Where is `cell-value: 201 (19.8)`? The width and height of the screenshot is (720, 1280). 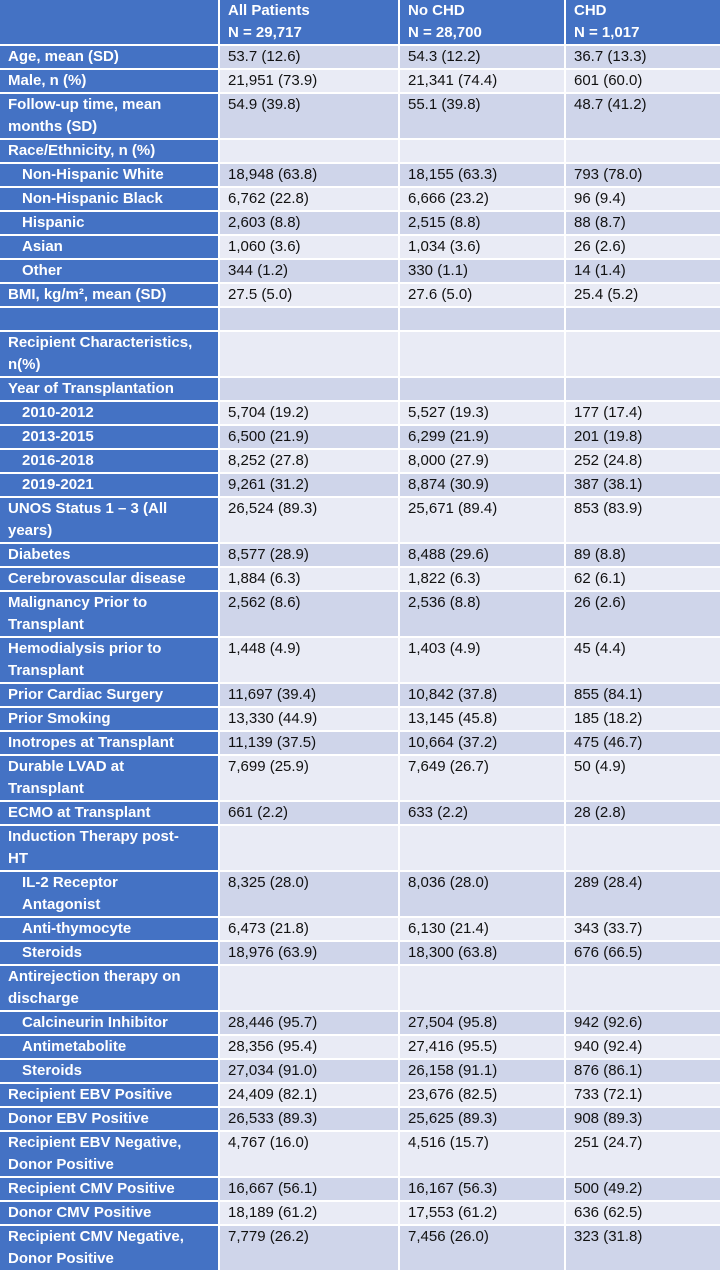 cell-value: 201 (19.8) is located at coordinates (608, 436).